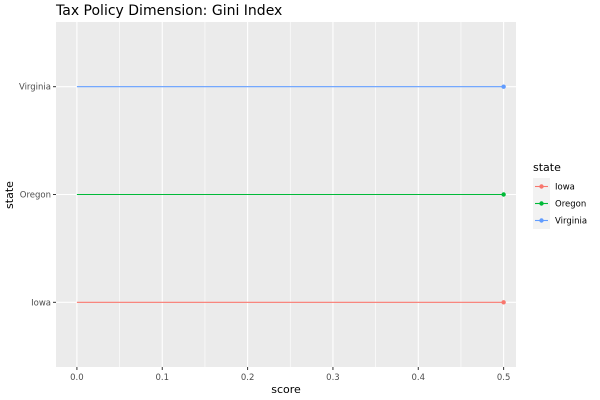 Image resolution: width=600 pixels, height=400 pixels. I want to click on legend-items: Iowa Oregon Virginia, so click(560, 203).